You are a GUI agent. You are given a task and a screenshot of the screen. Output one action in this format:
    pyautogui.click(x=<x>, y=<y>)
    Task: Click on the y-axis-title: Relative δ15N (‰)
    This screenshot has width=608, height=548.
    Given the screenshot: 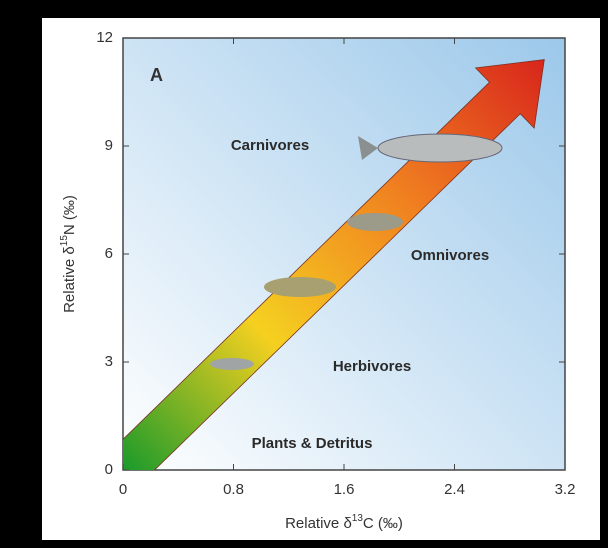 What is the action you would take?
    pyautogui.click(x=68, y=254)
    